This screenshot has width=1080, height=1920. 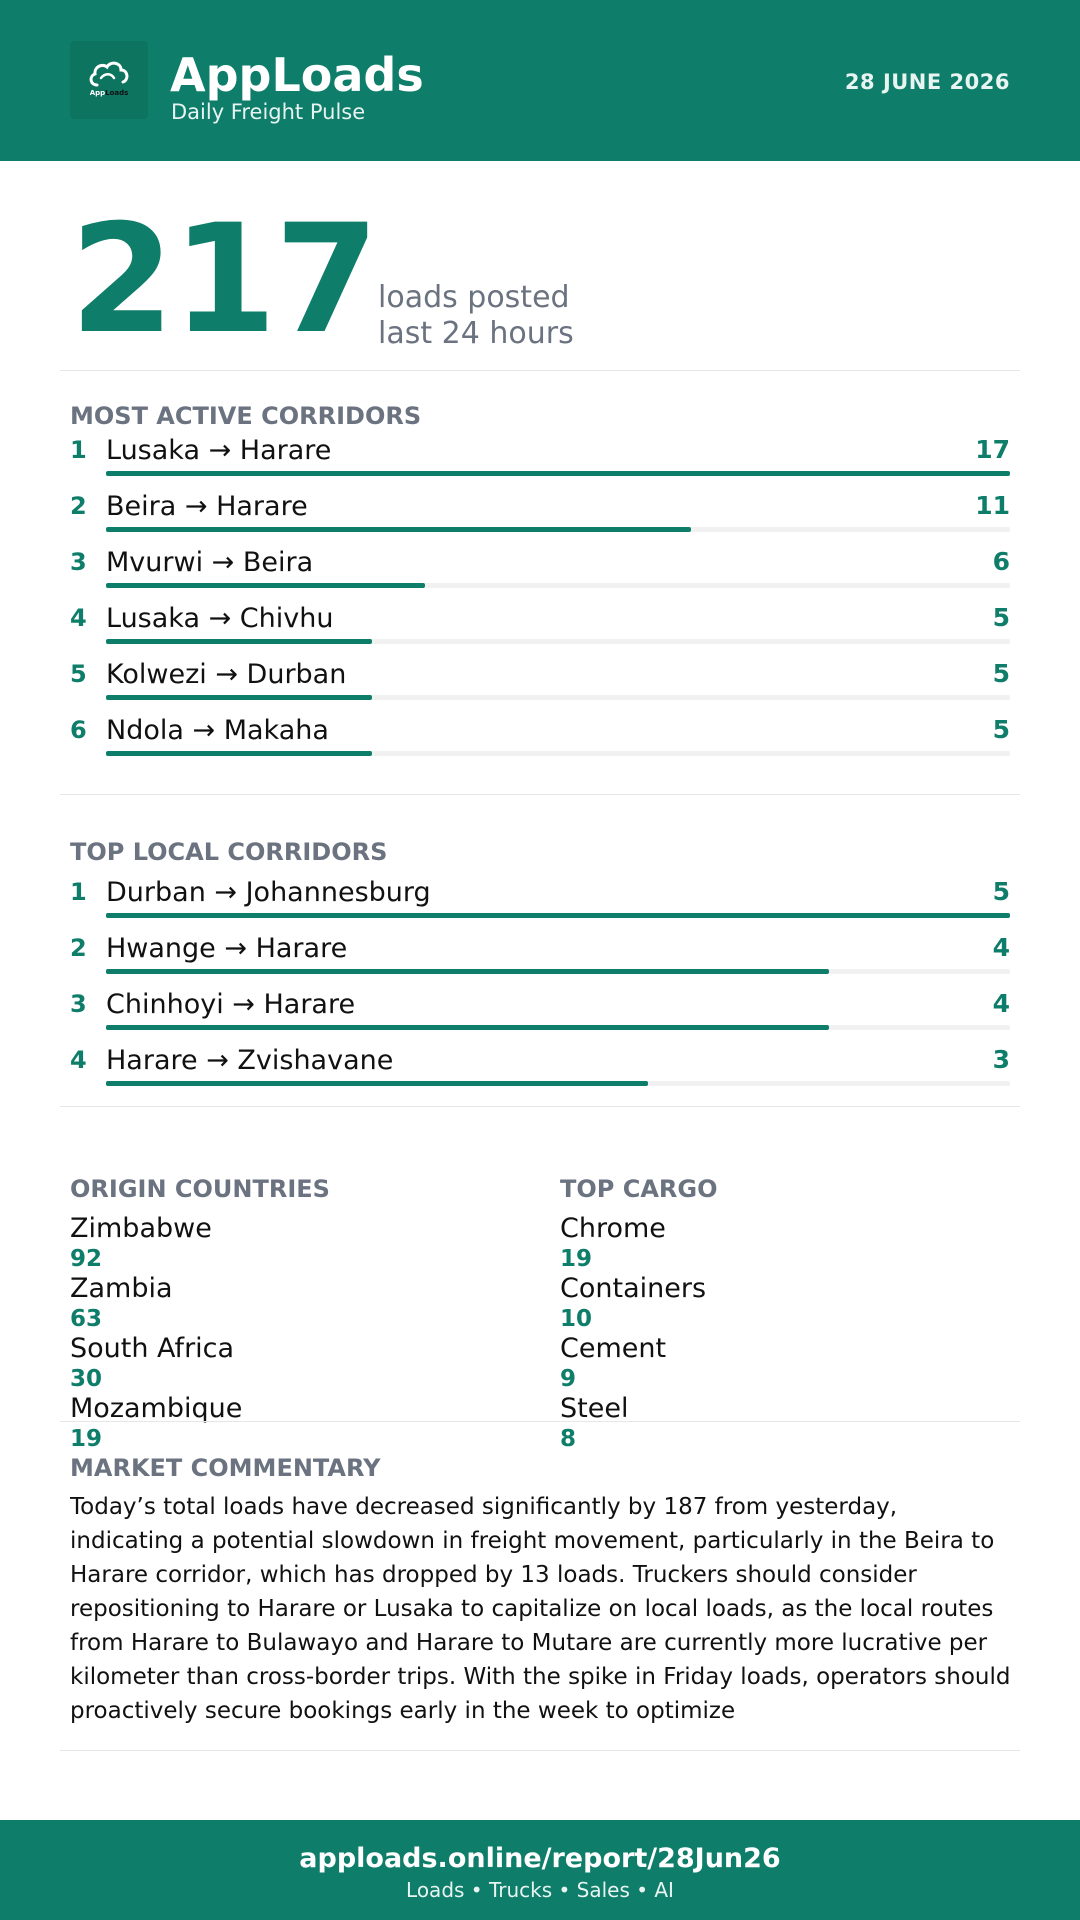 What do you see at coordinates (200, 1189) in the screenshot?
I see `origin-countries-title: ORIGIN COUNTRIES` at bounding box center [200, 1189].